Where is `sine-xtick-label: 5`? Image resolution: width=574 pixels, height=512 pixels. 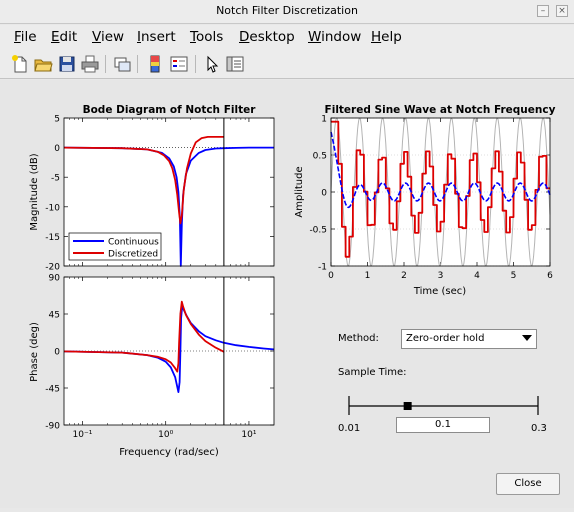 sine-xtick-label: 5 is located at coordinates (514, 276).